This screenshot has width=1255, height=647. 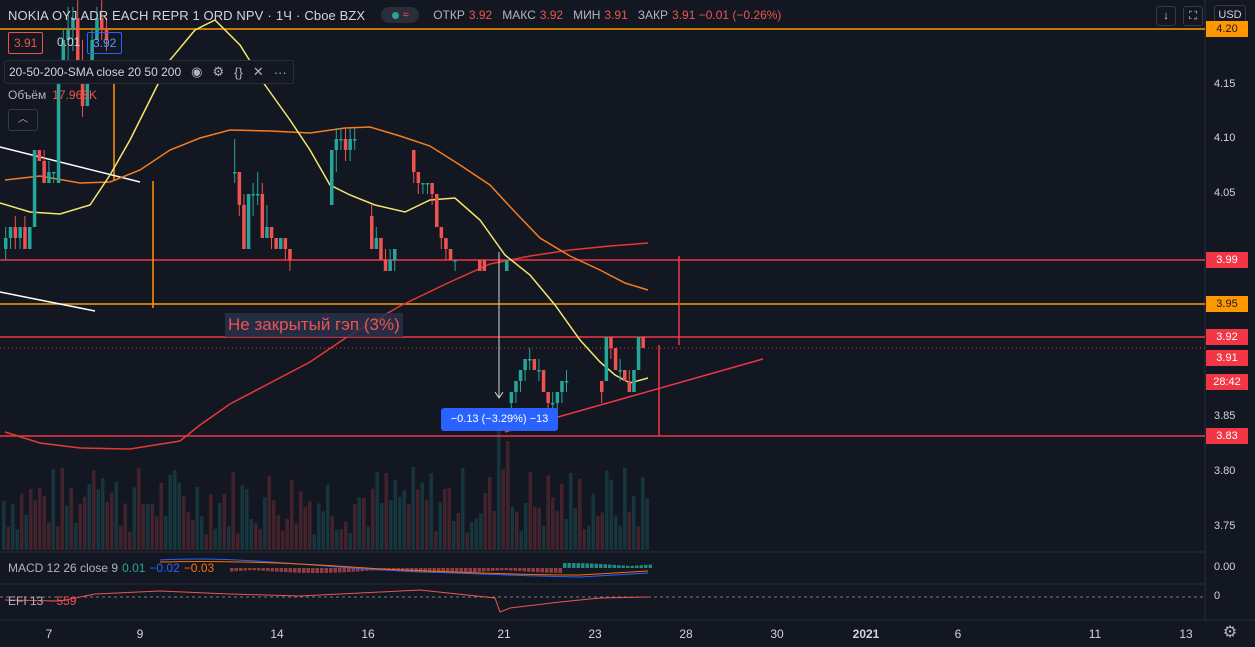 What do you see at coordinates (1227, 337) in the screenshot?
I see `price-label-3.92: 3.92` at bounding box center [1227, 337].